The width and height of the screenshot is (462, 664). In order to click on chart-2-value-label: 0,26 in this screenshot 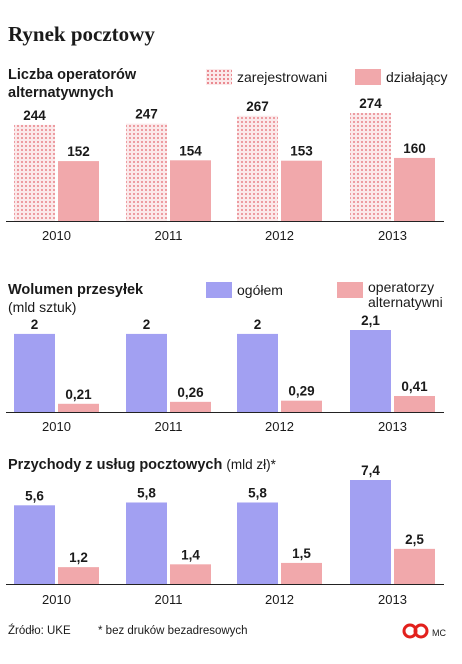, I will do `click(190, 392)`.